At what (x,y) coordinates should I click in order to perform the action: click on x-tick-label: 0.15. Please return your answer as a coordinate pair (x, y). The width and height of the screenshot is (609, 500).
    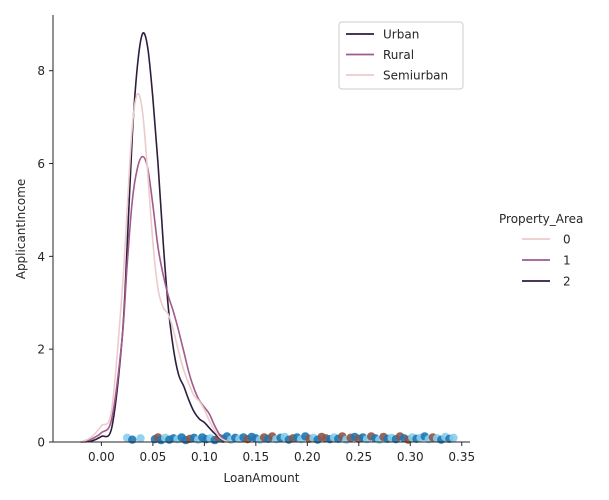
    Looking at the image, I should click on (255, 457).